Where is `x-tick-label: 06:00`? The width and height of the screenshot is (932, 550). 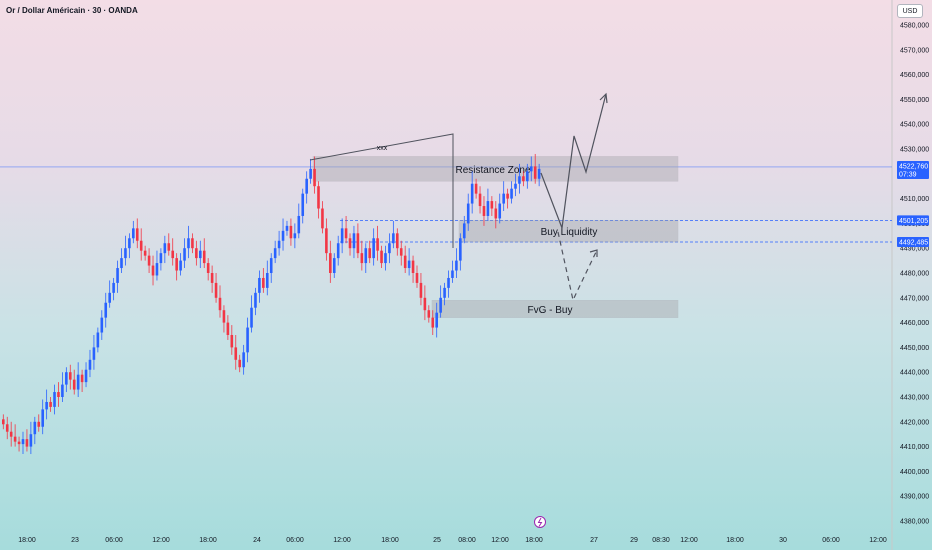 x-tick-label: 06:00 is located at coordinates (295, 540).